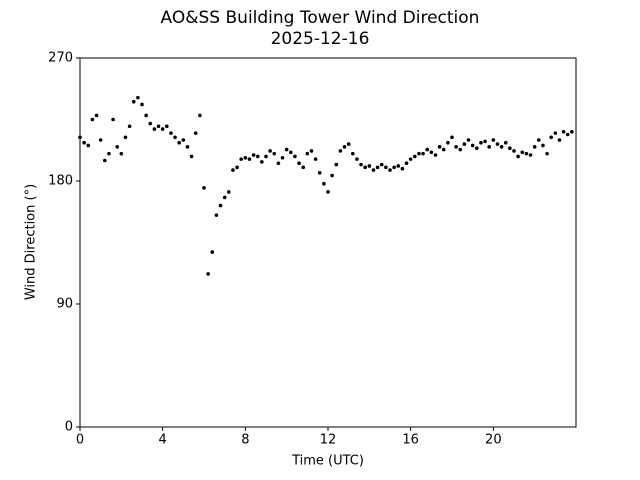 This screenshot has height=480, width=640. What do you see at coordinates (493, 440) in the screenshot?
I see `x-tick-label: 20` at bounding box center [493, 440].